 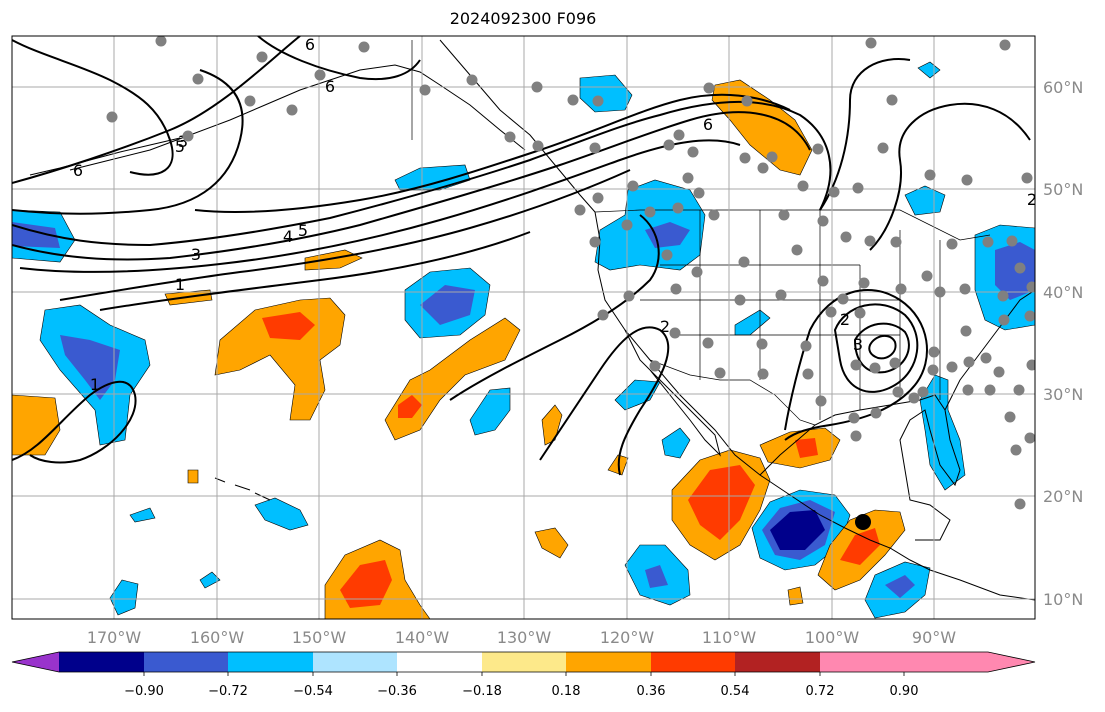 What do you see at coordinates (732, 392) in the screenshot?
I see `border-us-mexico` at bounding box center [732, 392].